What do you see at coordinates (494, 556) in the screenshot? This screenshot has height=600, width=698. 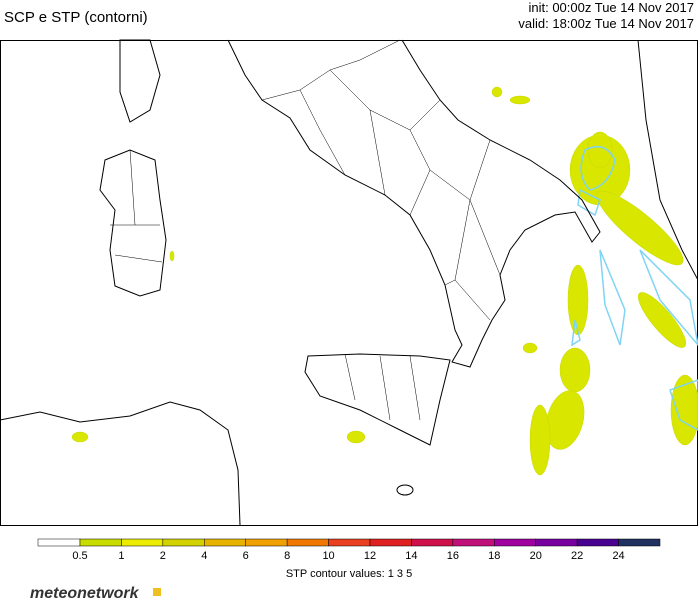 I see `colorbar-label: 18` at bounding box center [494, 556].